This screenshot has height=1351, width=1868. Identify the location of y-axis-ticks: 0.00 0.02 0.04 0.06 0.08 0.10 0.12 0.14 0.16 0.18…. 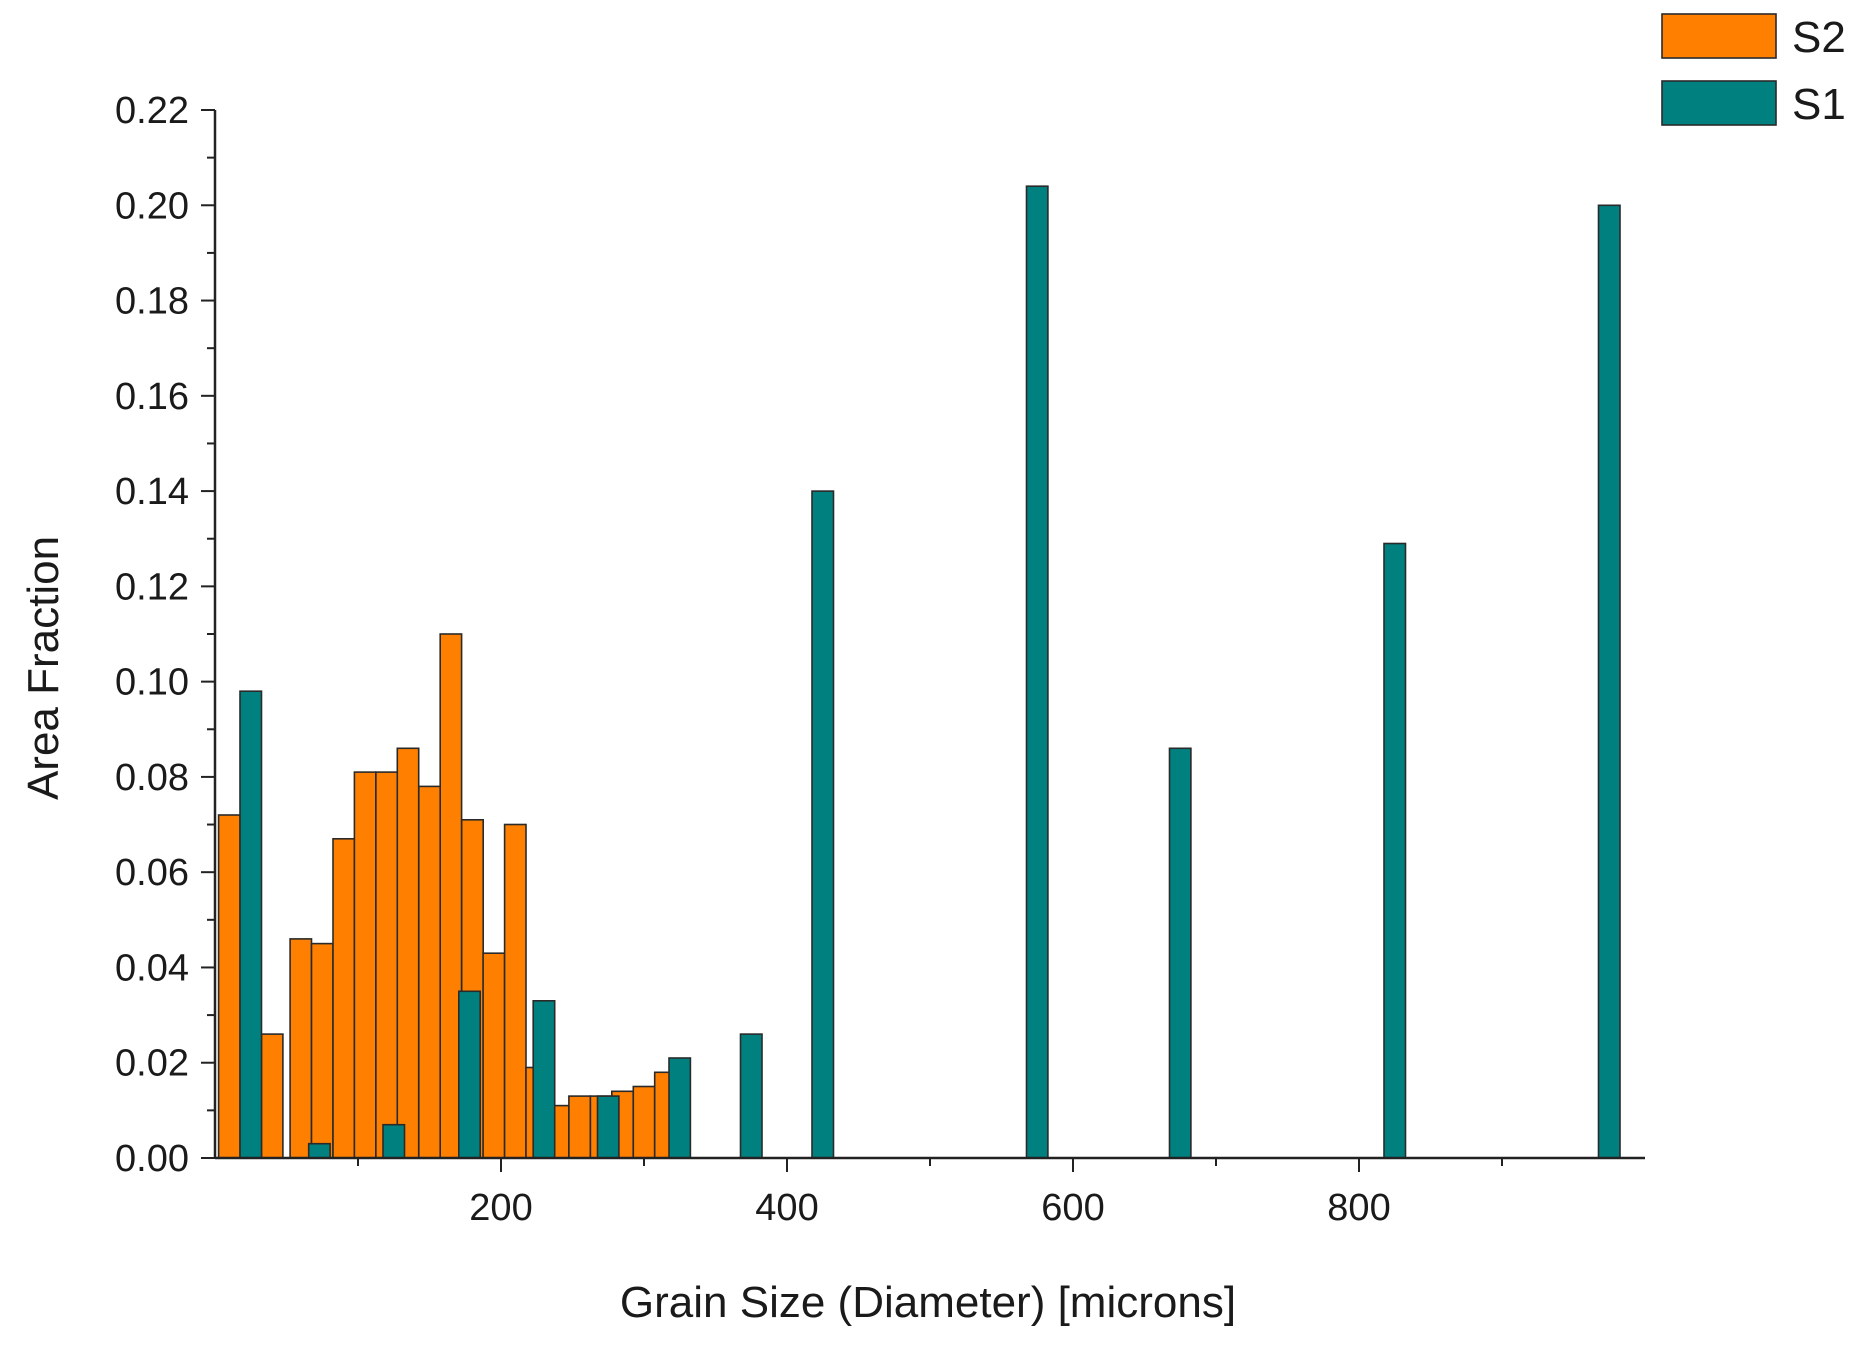
(165, 635).